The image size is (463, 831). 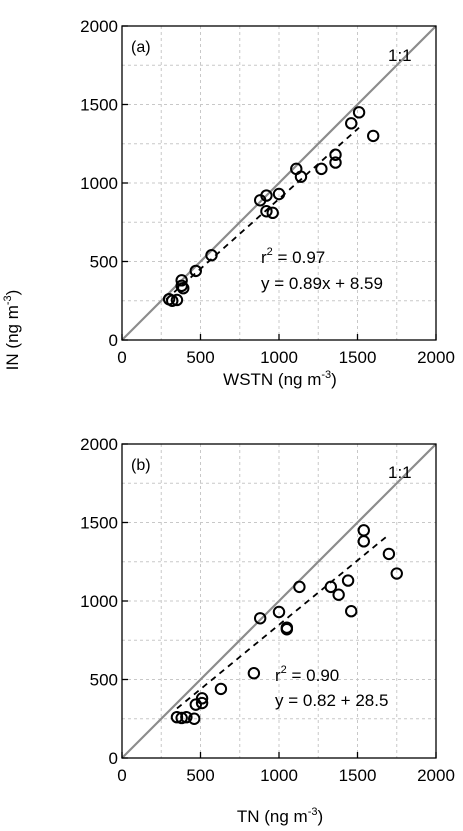 I want to click on panel-b-r2-text: r2 = 0.90, so click(x=307, y=674).